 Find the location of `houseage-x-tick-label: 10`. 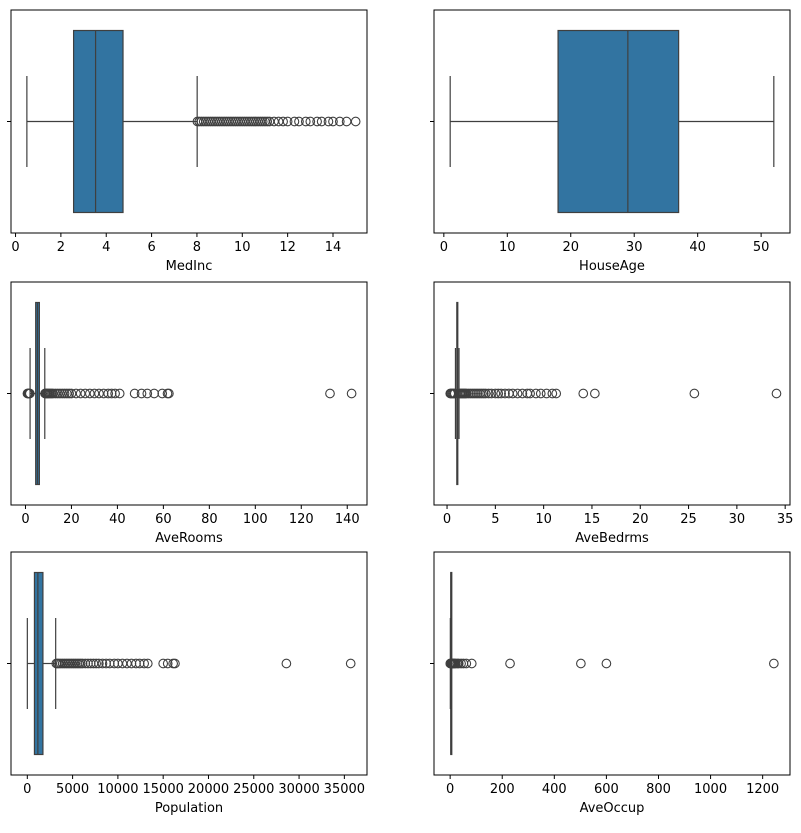

houseage-x-tick-label: 10 is located at coordinates (507, 247).